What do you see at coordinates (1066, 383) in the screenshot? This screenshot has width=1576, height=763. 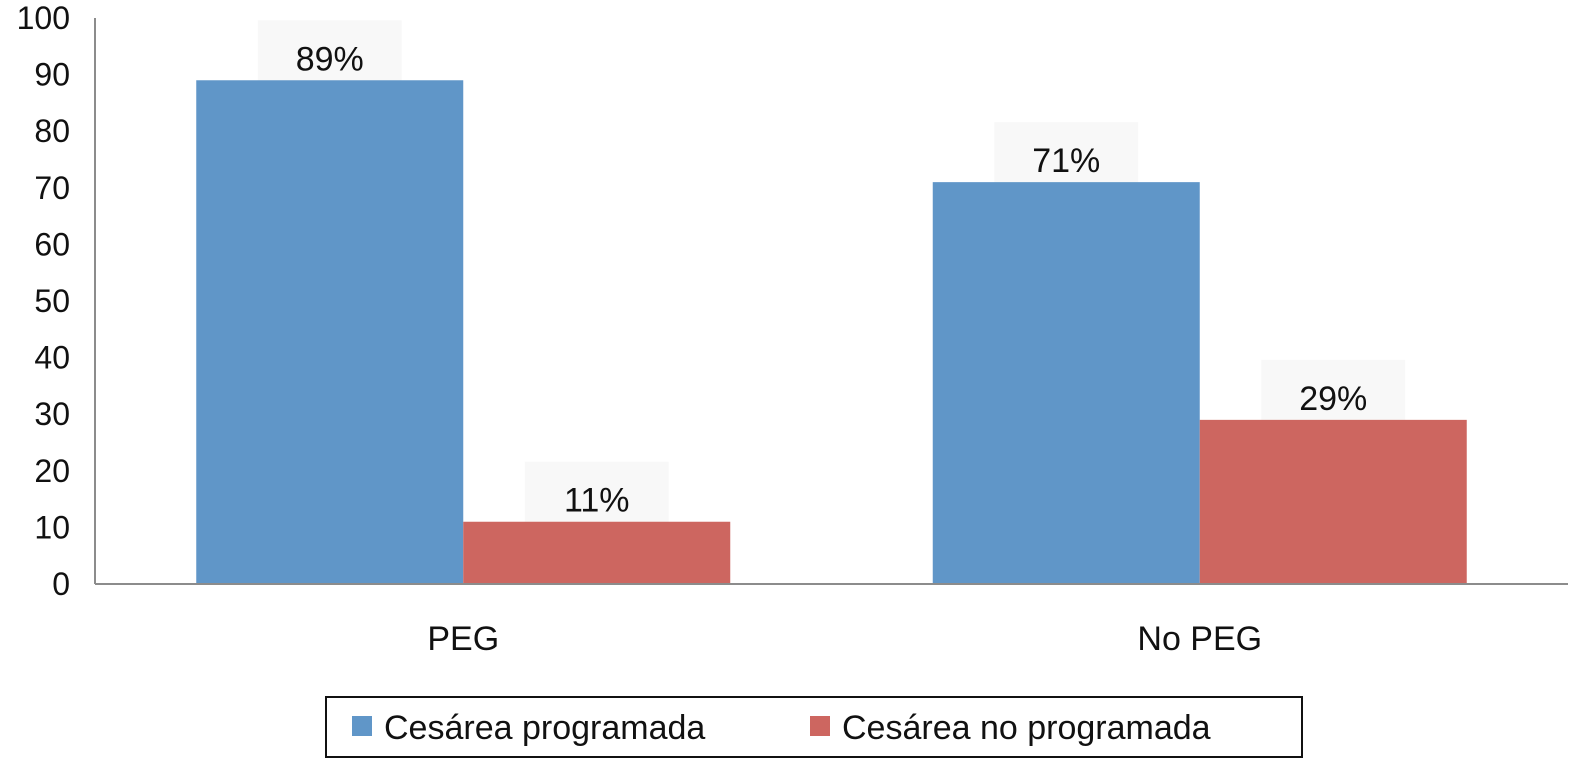 I see `bar-programada-no-peg` at bounding box center [1066, 383].